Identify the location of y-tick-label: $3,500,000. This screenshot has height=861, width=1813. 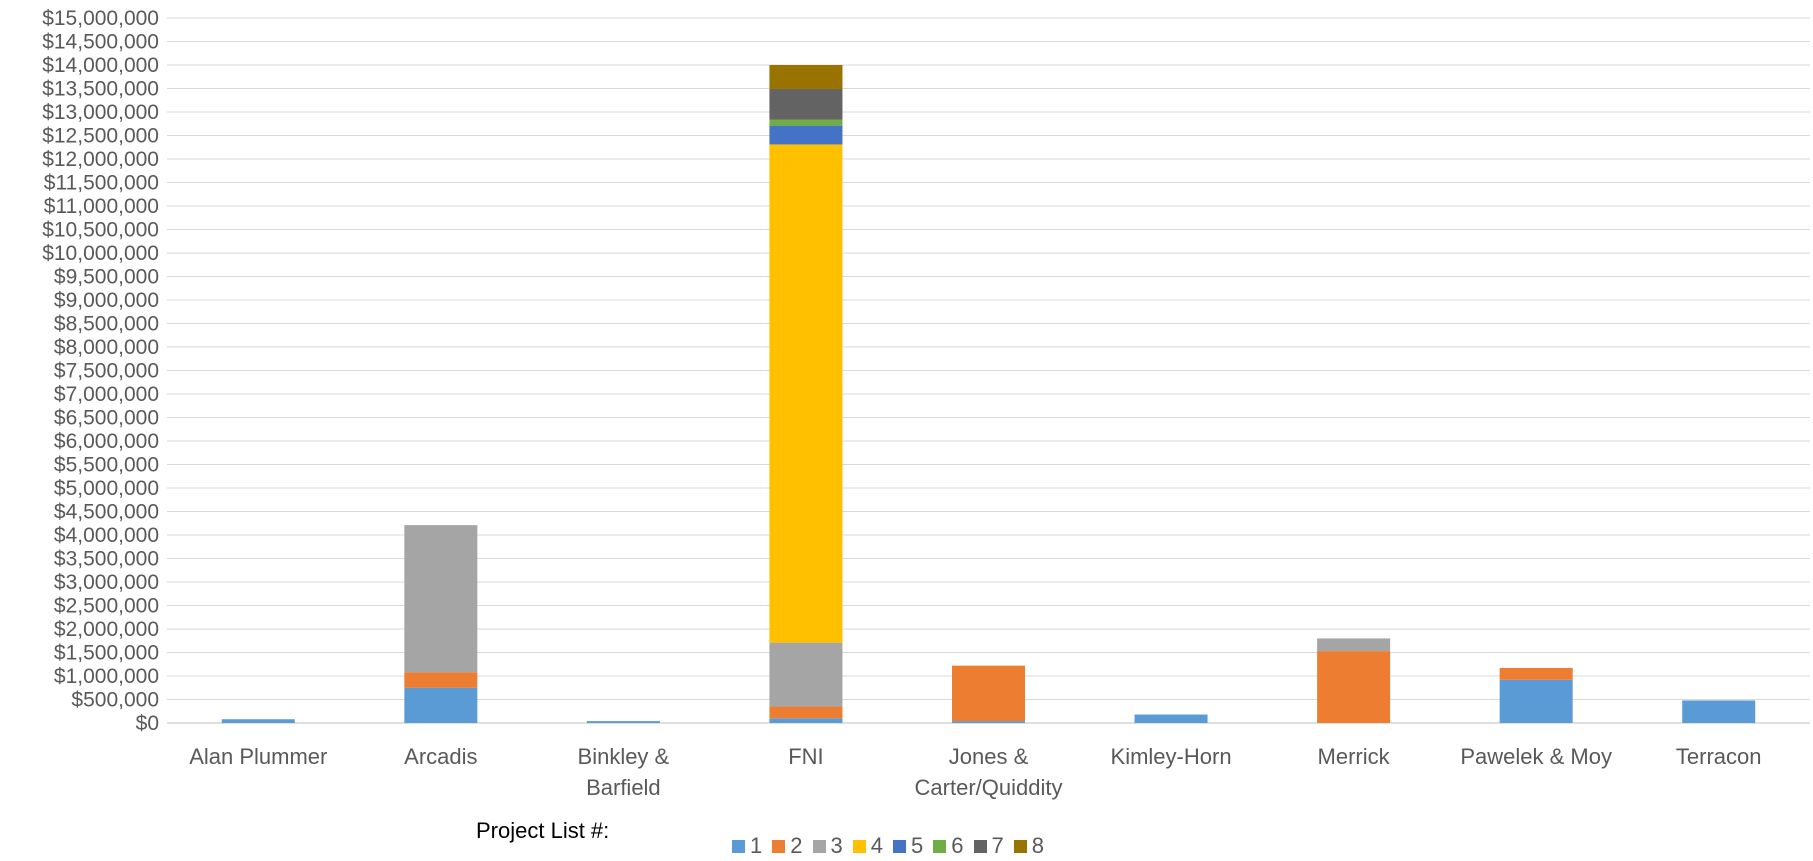
(106, 559).